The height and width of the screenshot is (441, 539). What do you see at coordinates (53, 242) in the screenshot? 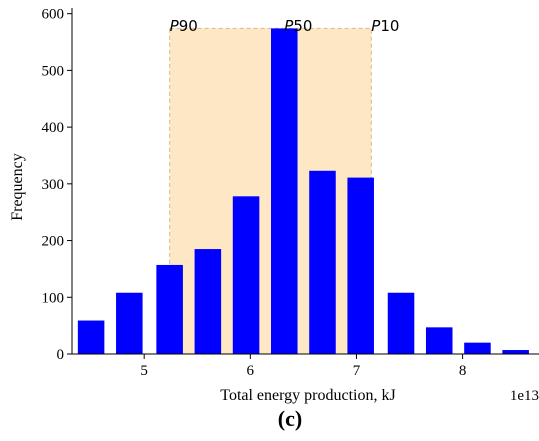
I see `y-tick-label: 200` at bounding box center [53, 242].